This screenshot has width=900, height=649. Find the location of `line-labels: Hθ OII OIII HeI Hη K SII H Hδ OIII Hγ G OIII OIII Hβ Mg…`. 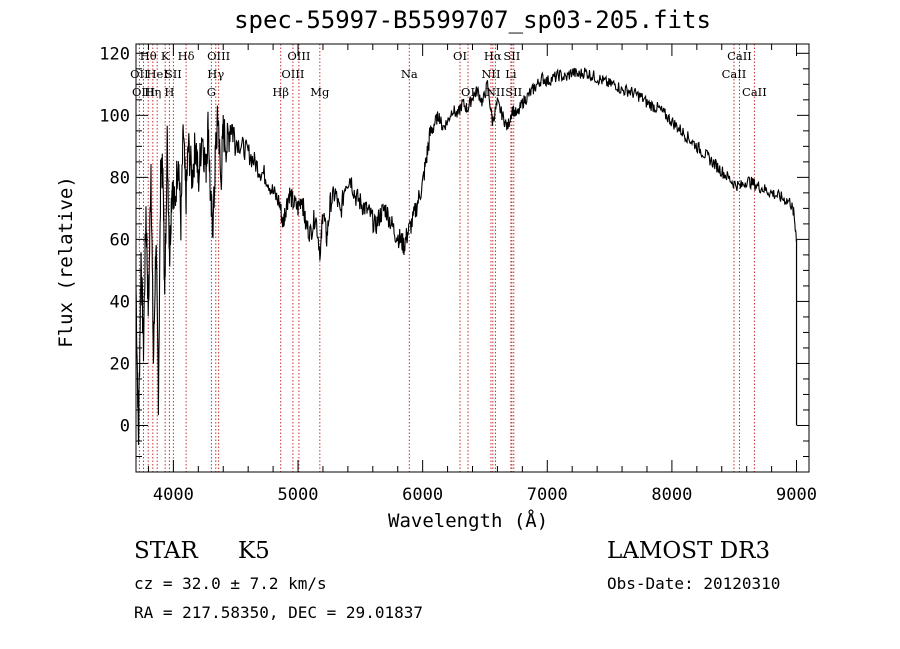

line-labels: Hθ OII OIII HeI Hη K SII H Hδ OIII Hγ G OIII OIII Hβ Mg… is located at coordinates (448, 74).